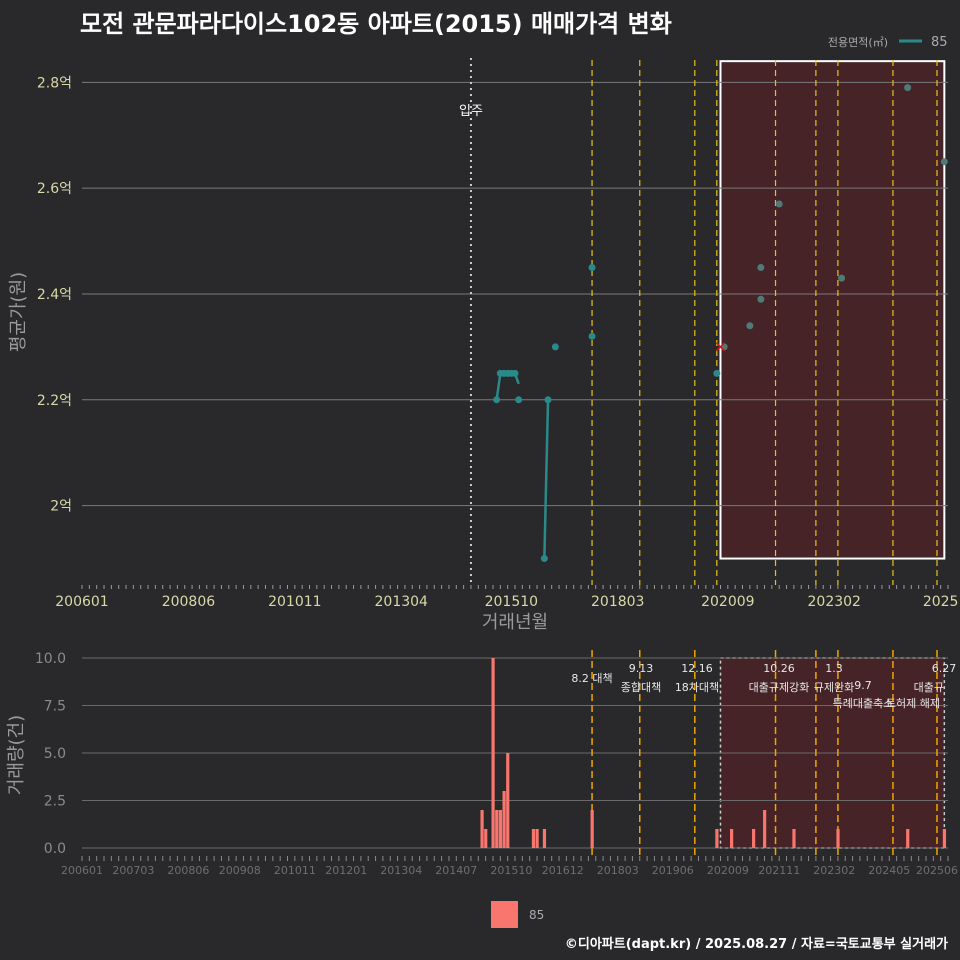 The height and width of the screenshot is (960, 960). What do you see at coordinates (617, 602) in the screenshot?
I see `top-x-tick-label: 201803` at bounding box center [617, 602].